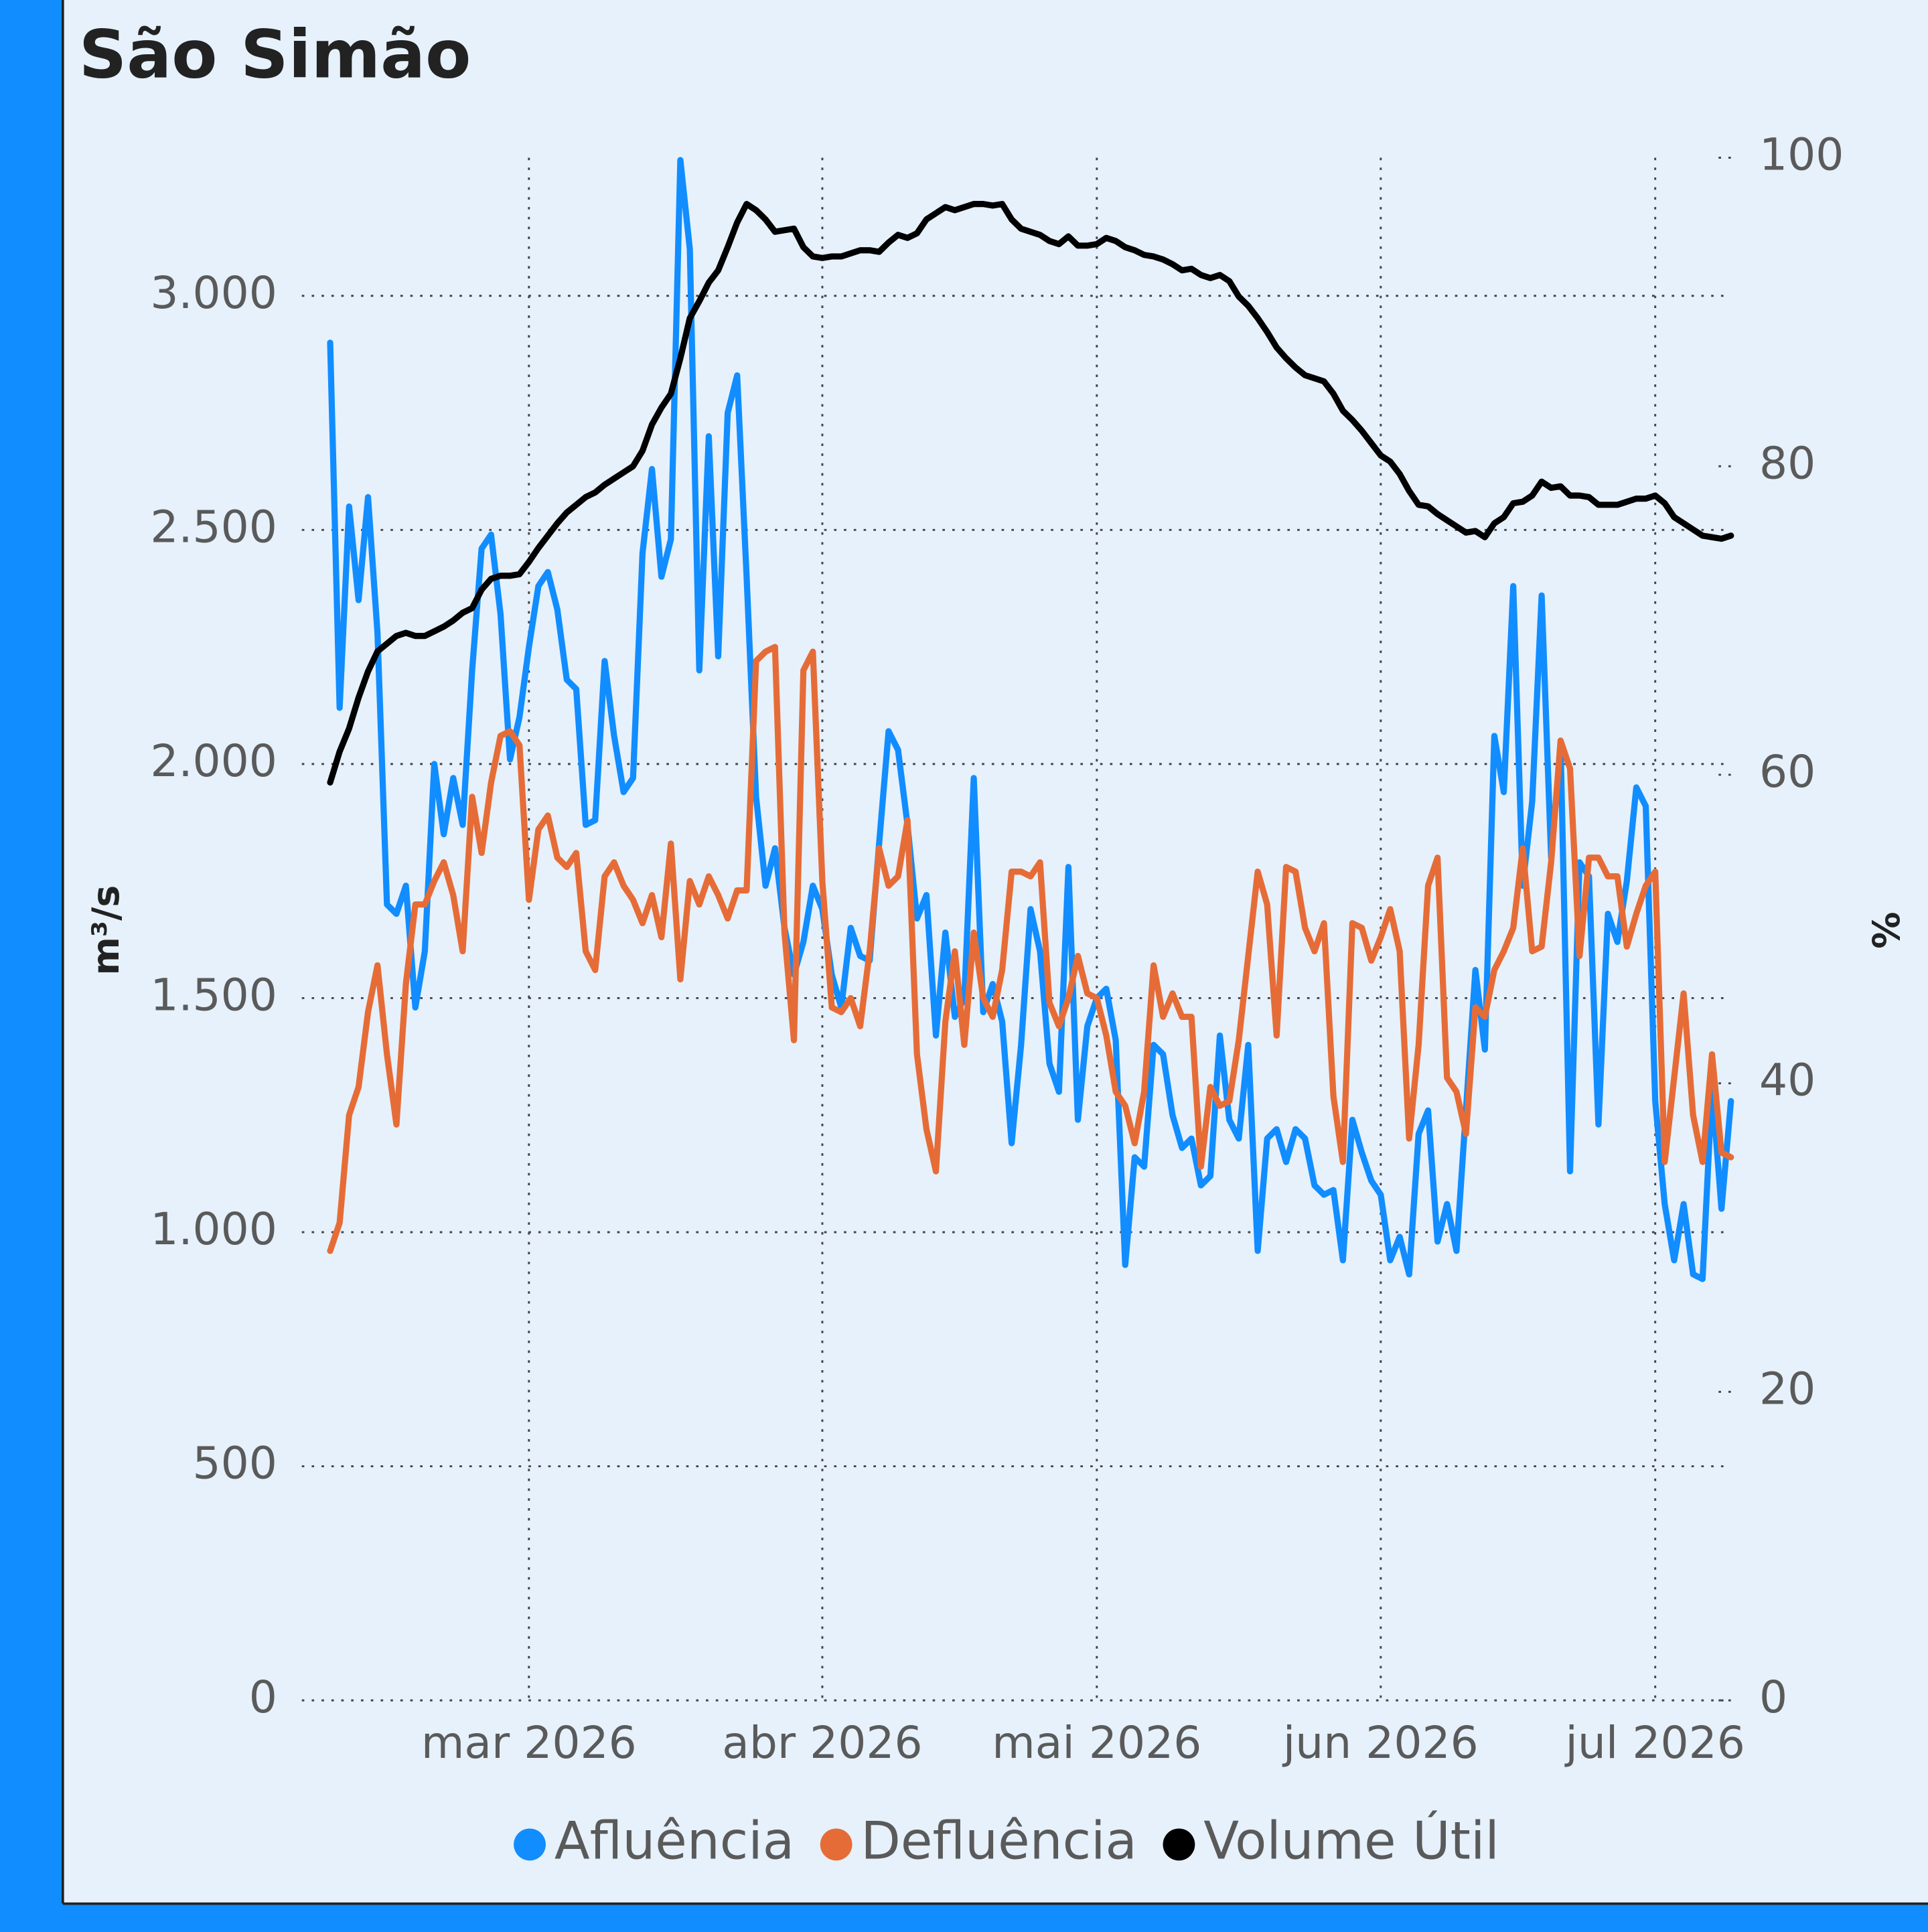  I want to click on y-tick-label: 2.000, so click(214, 761).